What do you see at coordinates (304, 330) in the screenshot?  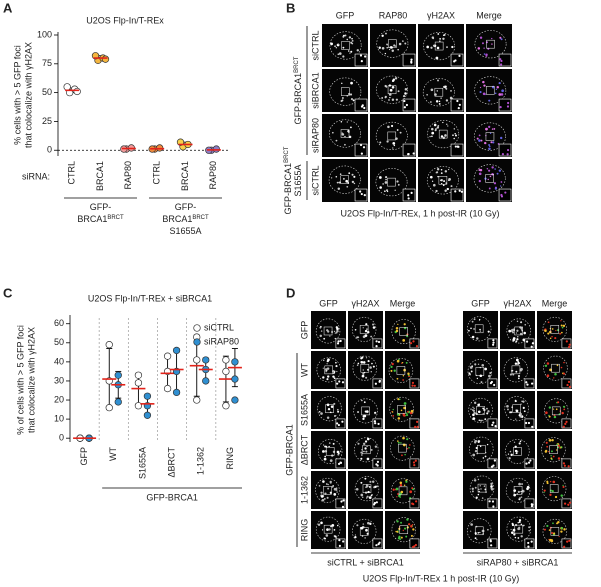 I see `row-label: GFP` at bounding box center [304, 330].